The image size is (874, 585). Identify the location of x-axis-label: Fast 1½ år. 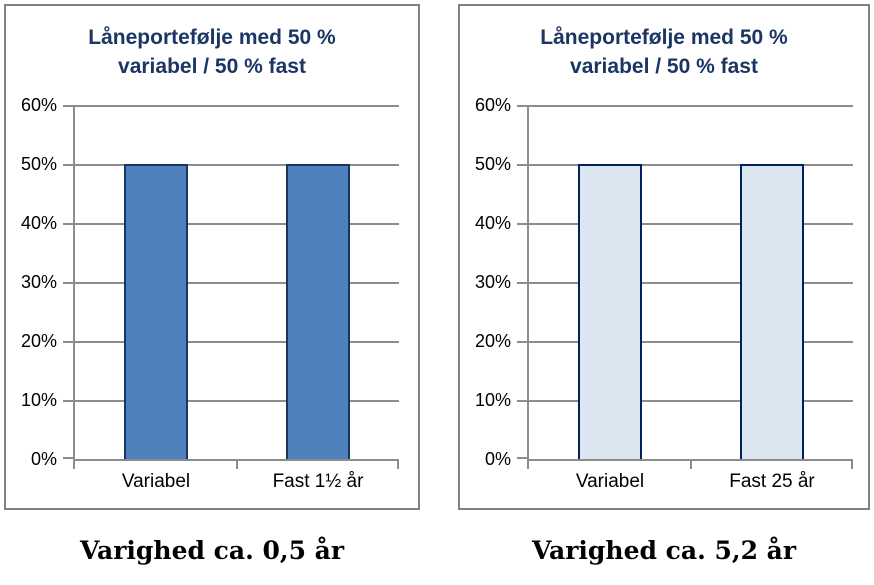
(318, 481).